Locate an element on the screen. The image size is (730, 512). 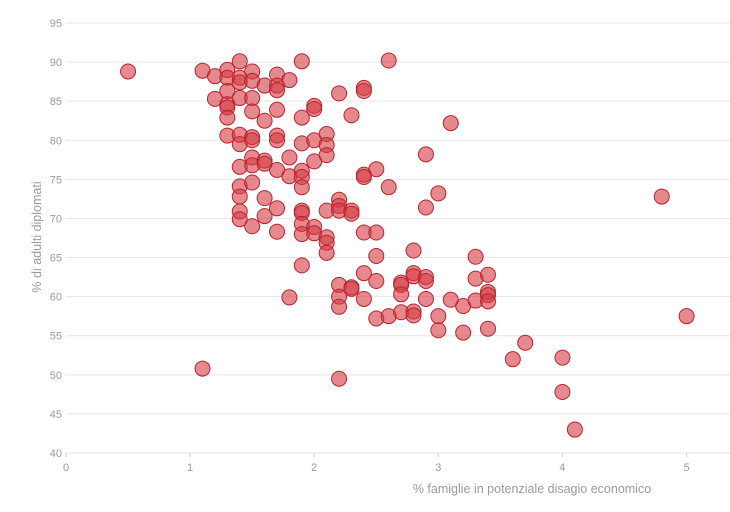
y-tick-label: 90 is located at coordinates (56, 63).